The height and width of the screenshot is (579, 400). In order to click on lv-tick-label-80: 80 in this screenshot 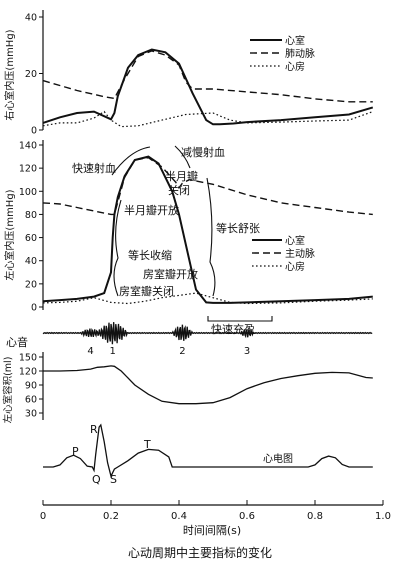, I will do `click(31, 215)`.